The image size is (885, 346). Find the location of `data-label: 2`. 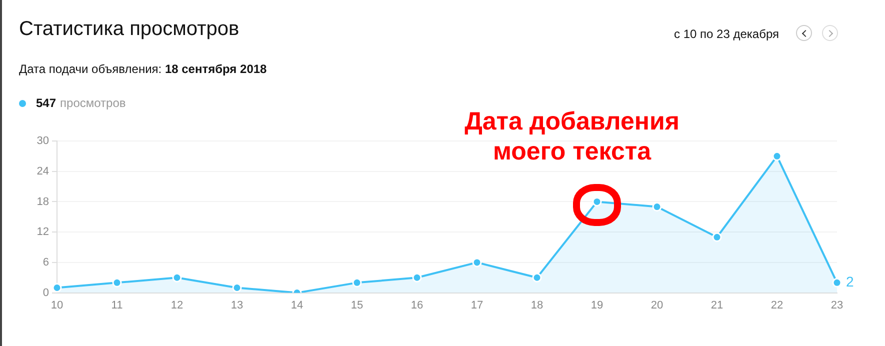

data-label: 2 is located at coordinates (850, 282).